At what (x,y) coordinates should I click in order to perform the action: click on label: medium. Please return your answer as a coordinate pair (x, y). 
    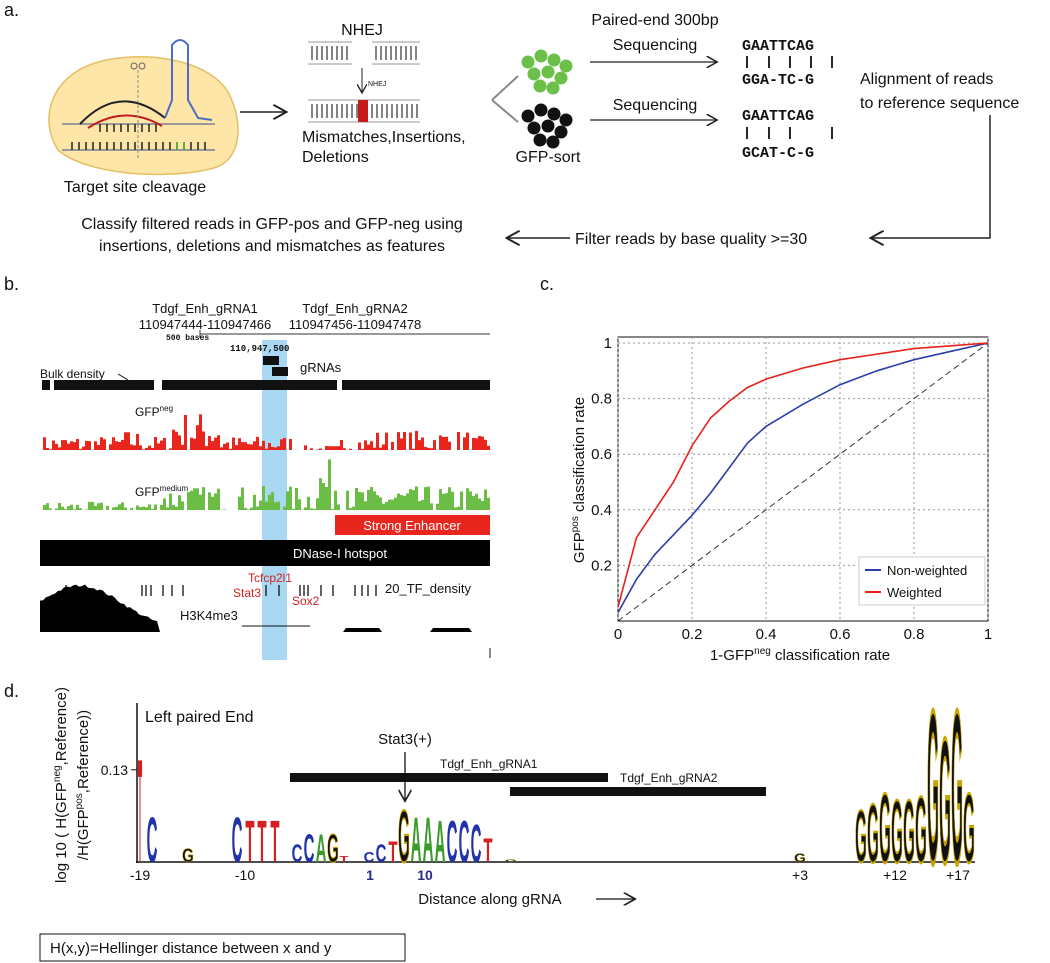
    Looking at the image, I should click on (174, 488).